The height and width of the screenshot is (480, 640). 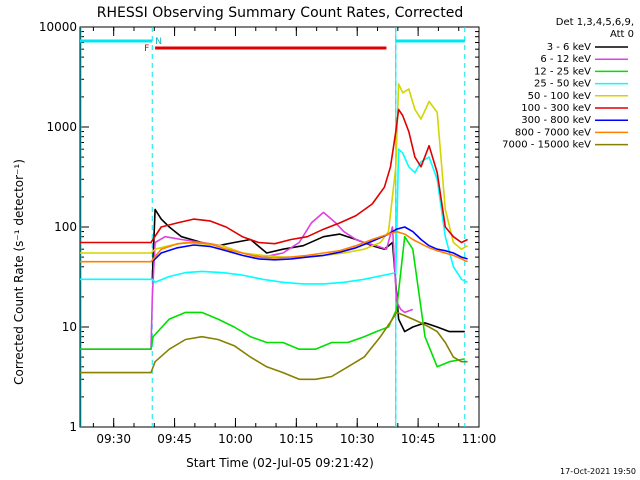 What do you see at coordinates (595, 22) in the screenshot?
I see `legend-header-line-1: Det 1,3,4,5,6,9,` at bounding box center [595, 22].